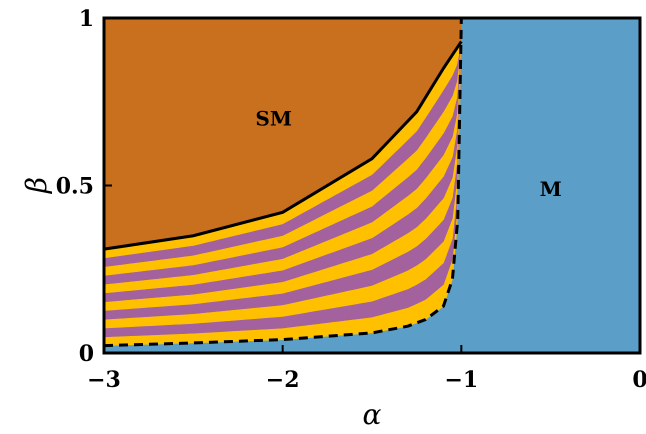  Describe the element at coordinates (372, 414) in the screenshot. I see `x-axis-label: α` at that location.